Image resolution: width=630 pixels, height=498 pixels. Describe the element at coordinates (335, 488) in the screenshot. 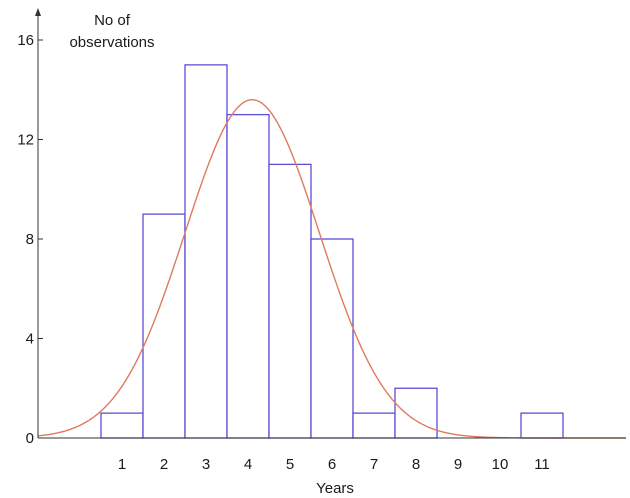

I see `x-axis-title: Years` at that location.